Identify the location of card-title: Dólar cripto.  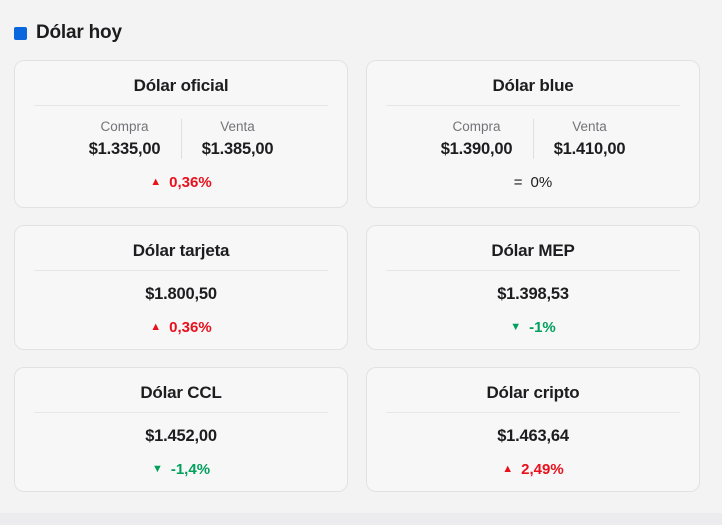
(533, 392).